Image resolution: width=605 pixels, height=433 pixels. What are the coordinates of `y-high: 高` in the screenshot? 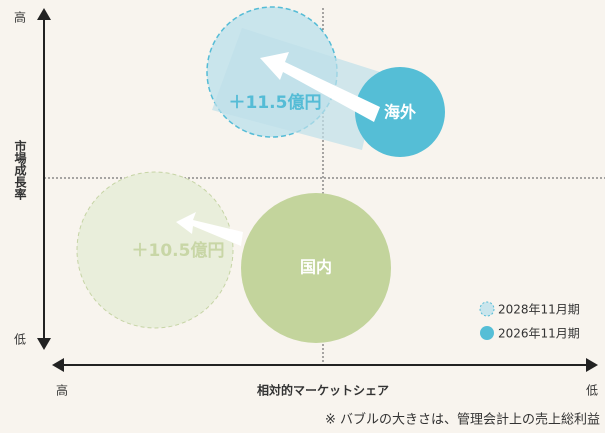 It's located at (20, 17).